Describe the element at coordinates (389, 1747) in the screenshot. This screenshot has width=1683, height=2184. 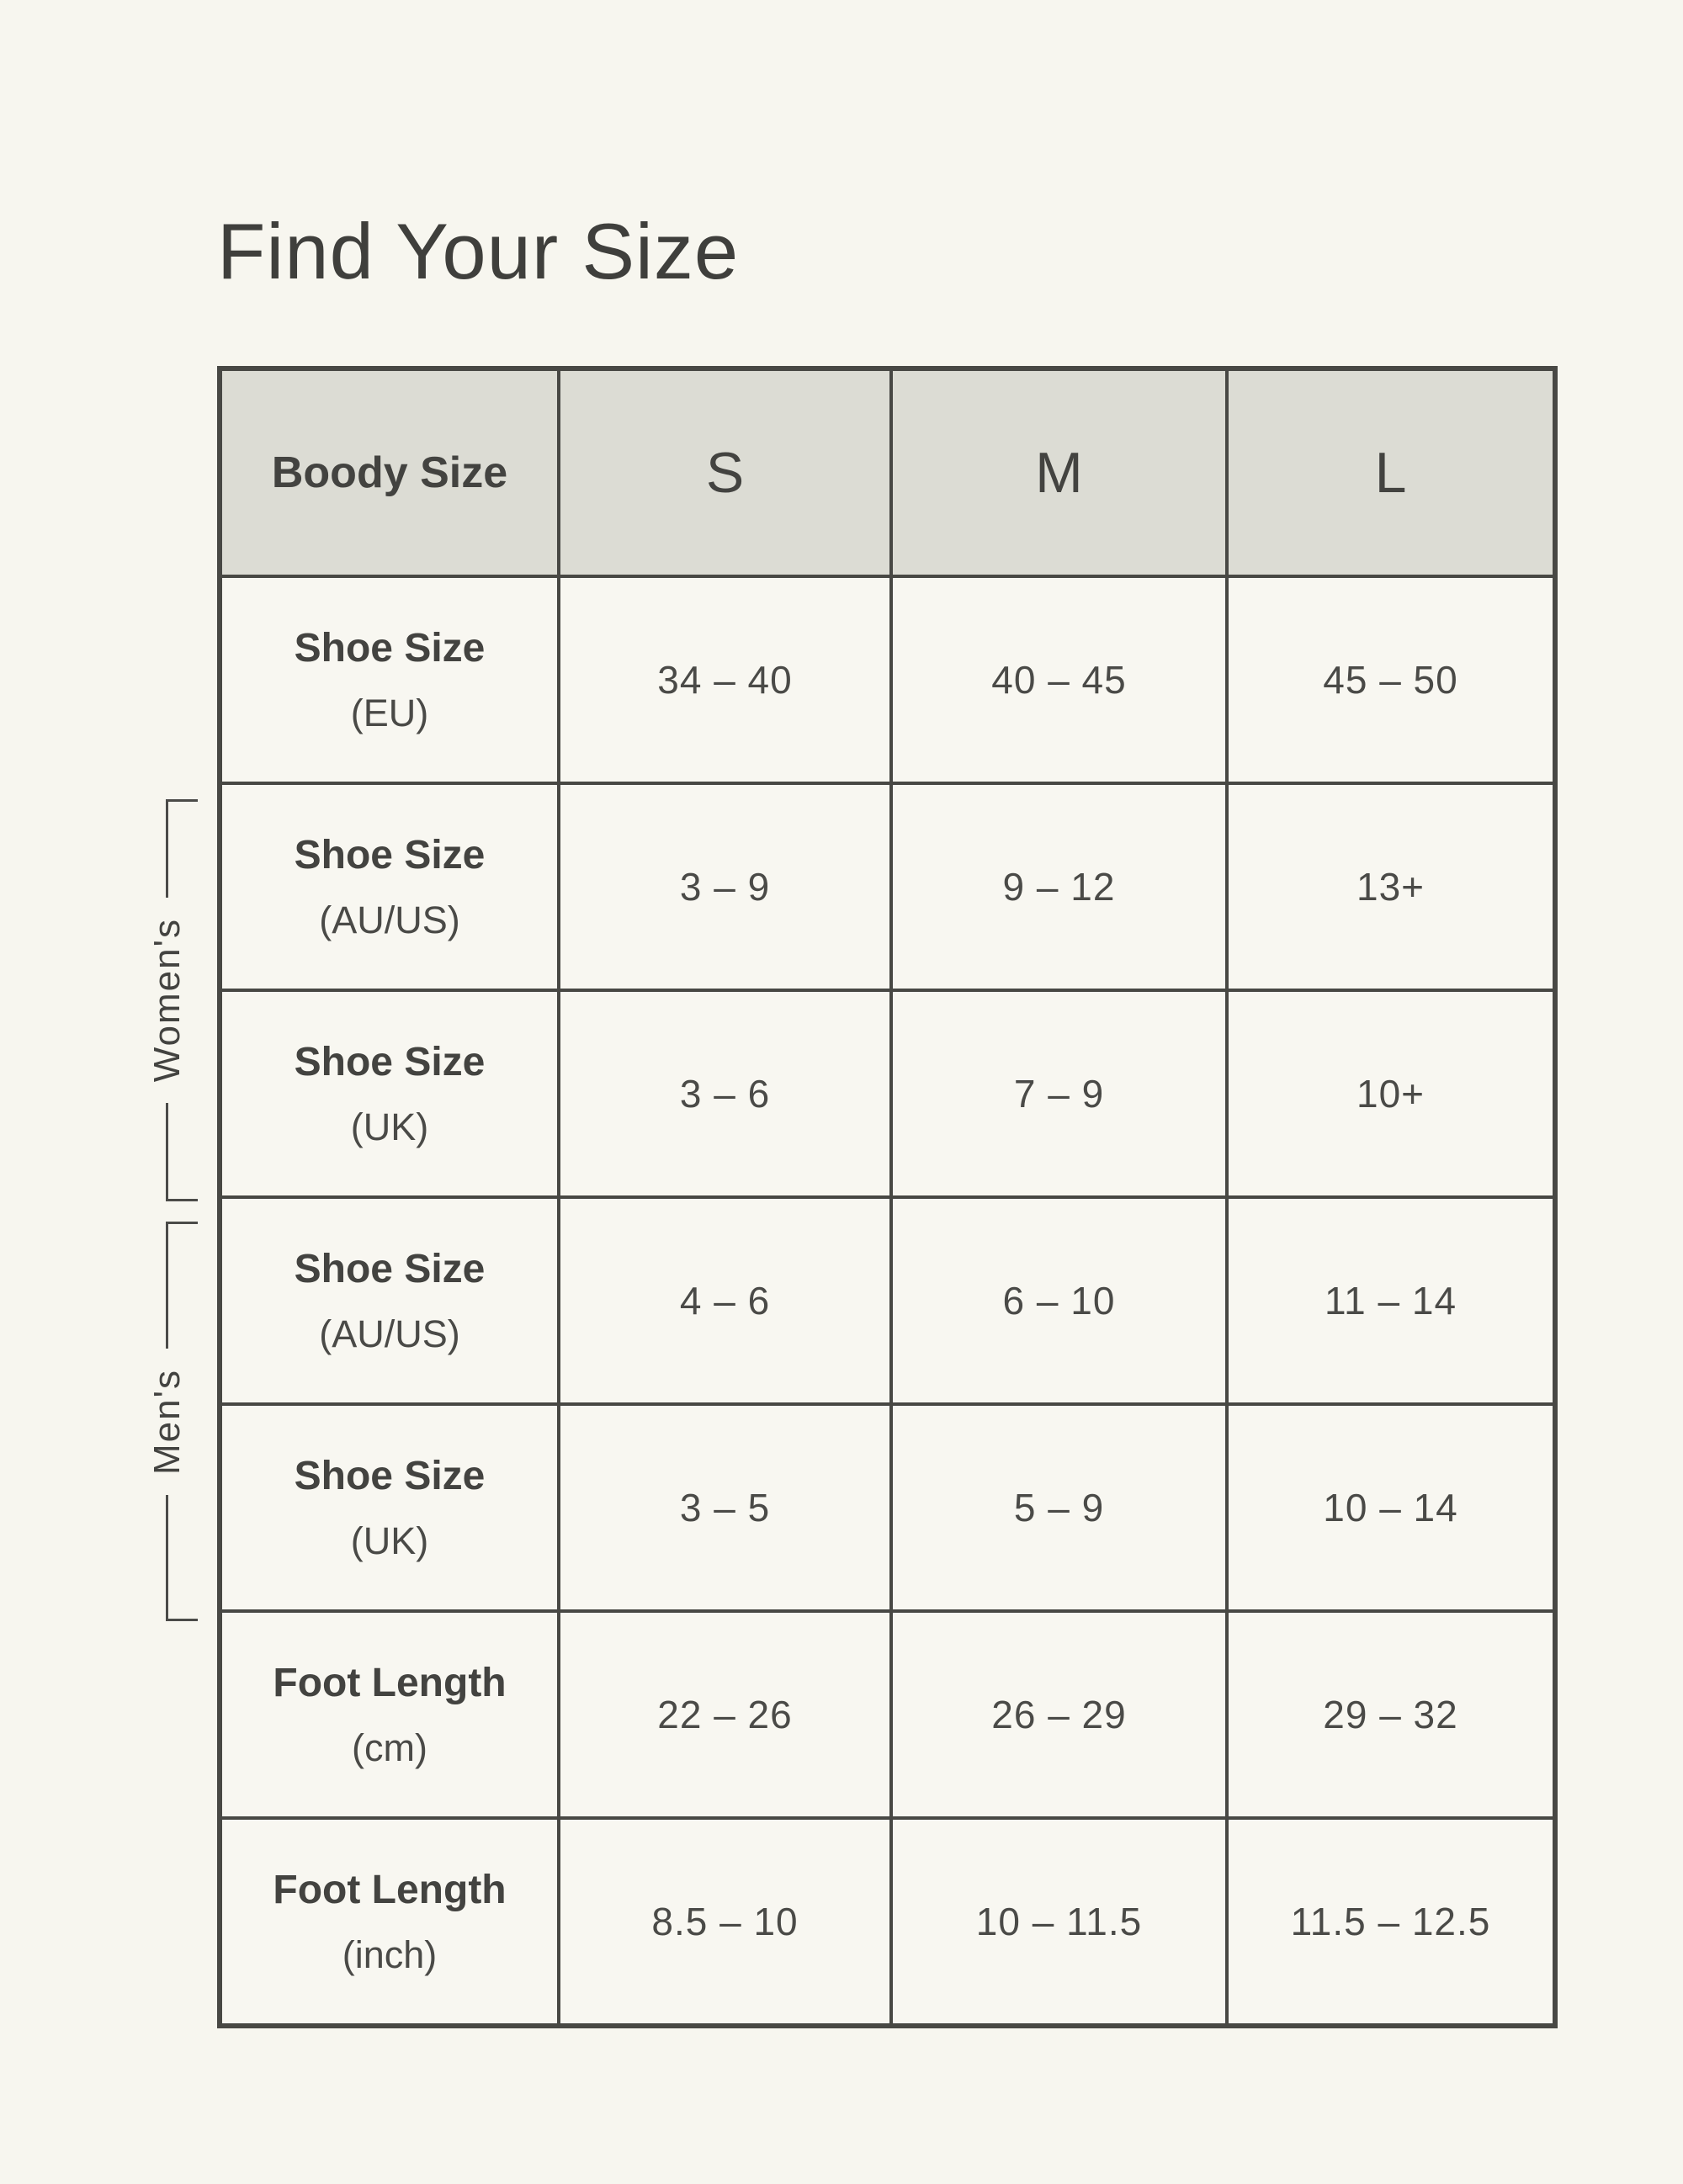
I see `row-sublabel: (cm)` at that location.